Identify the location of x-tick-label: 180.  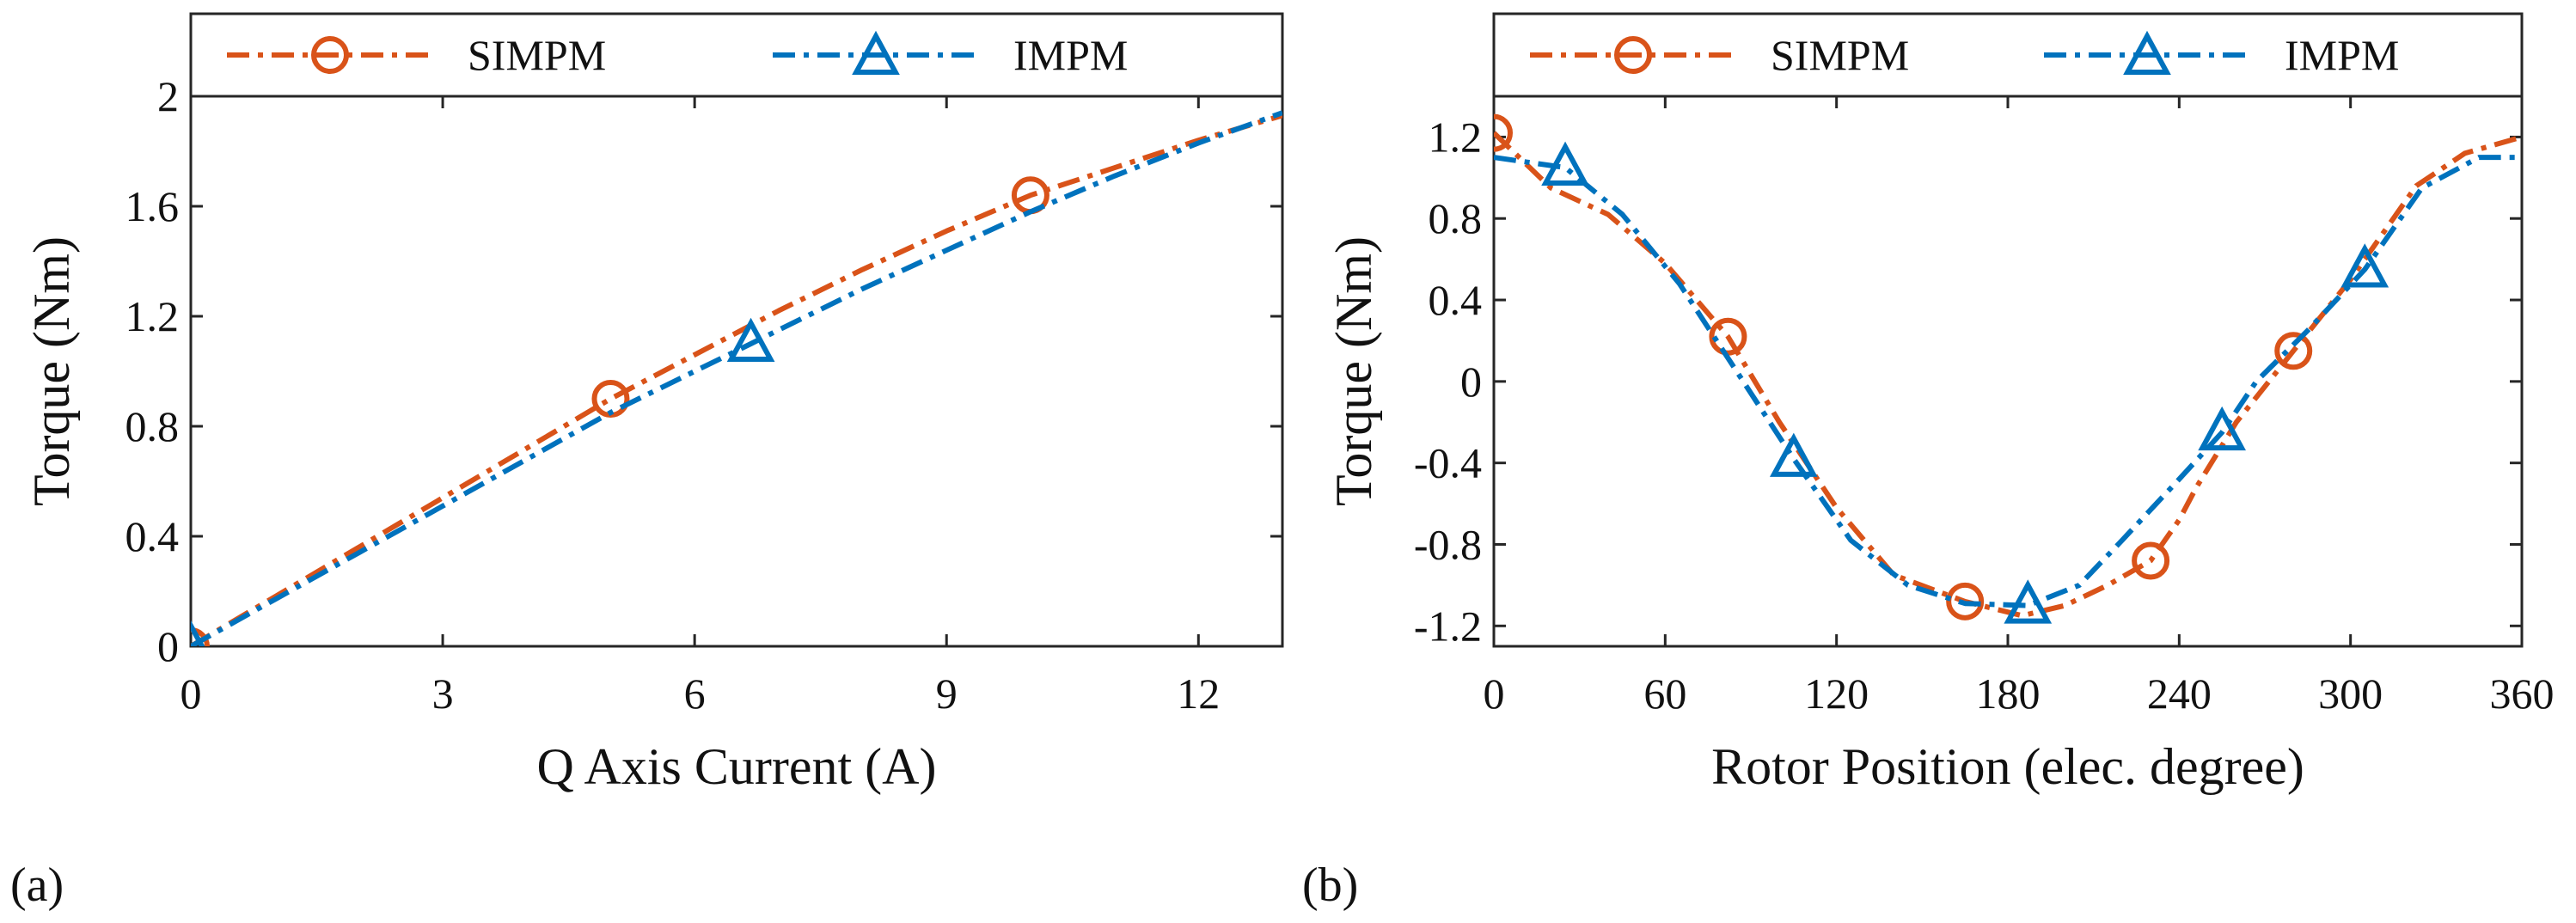
(2008, 694).